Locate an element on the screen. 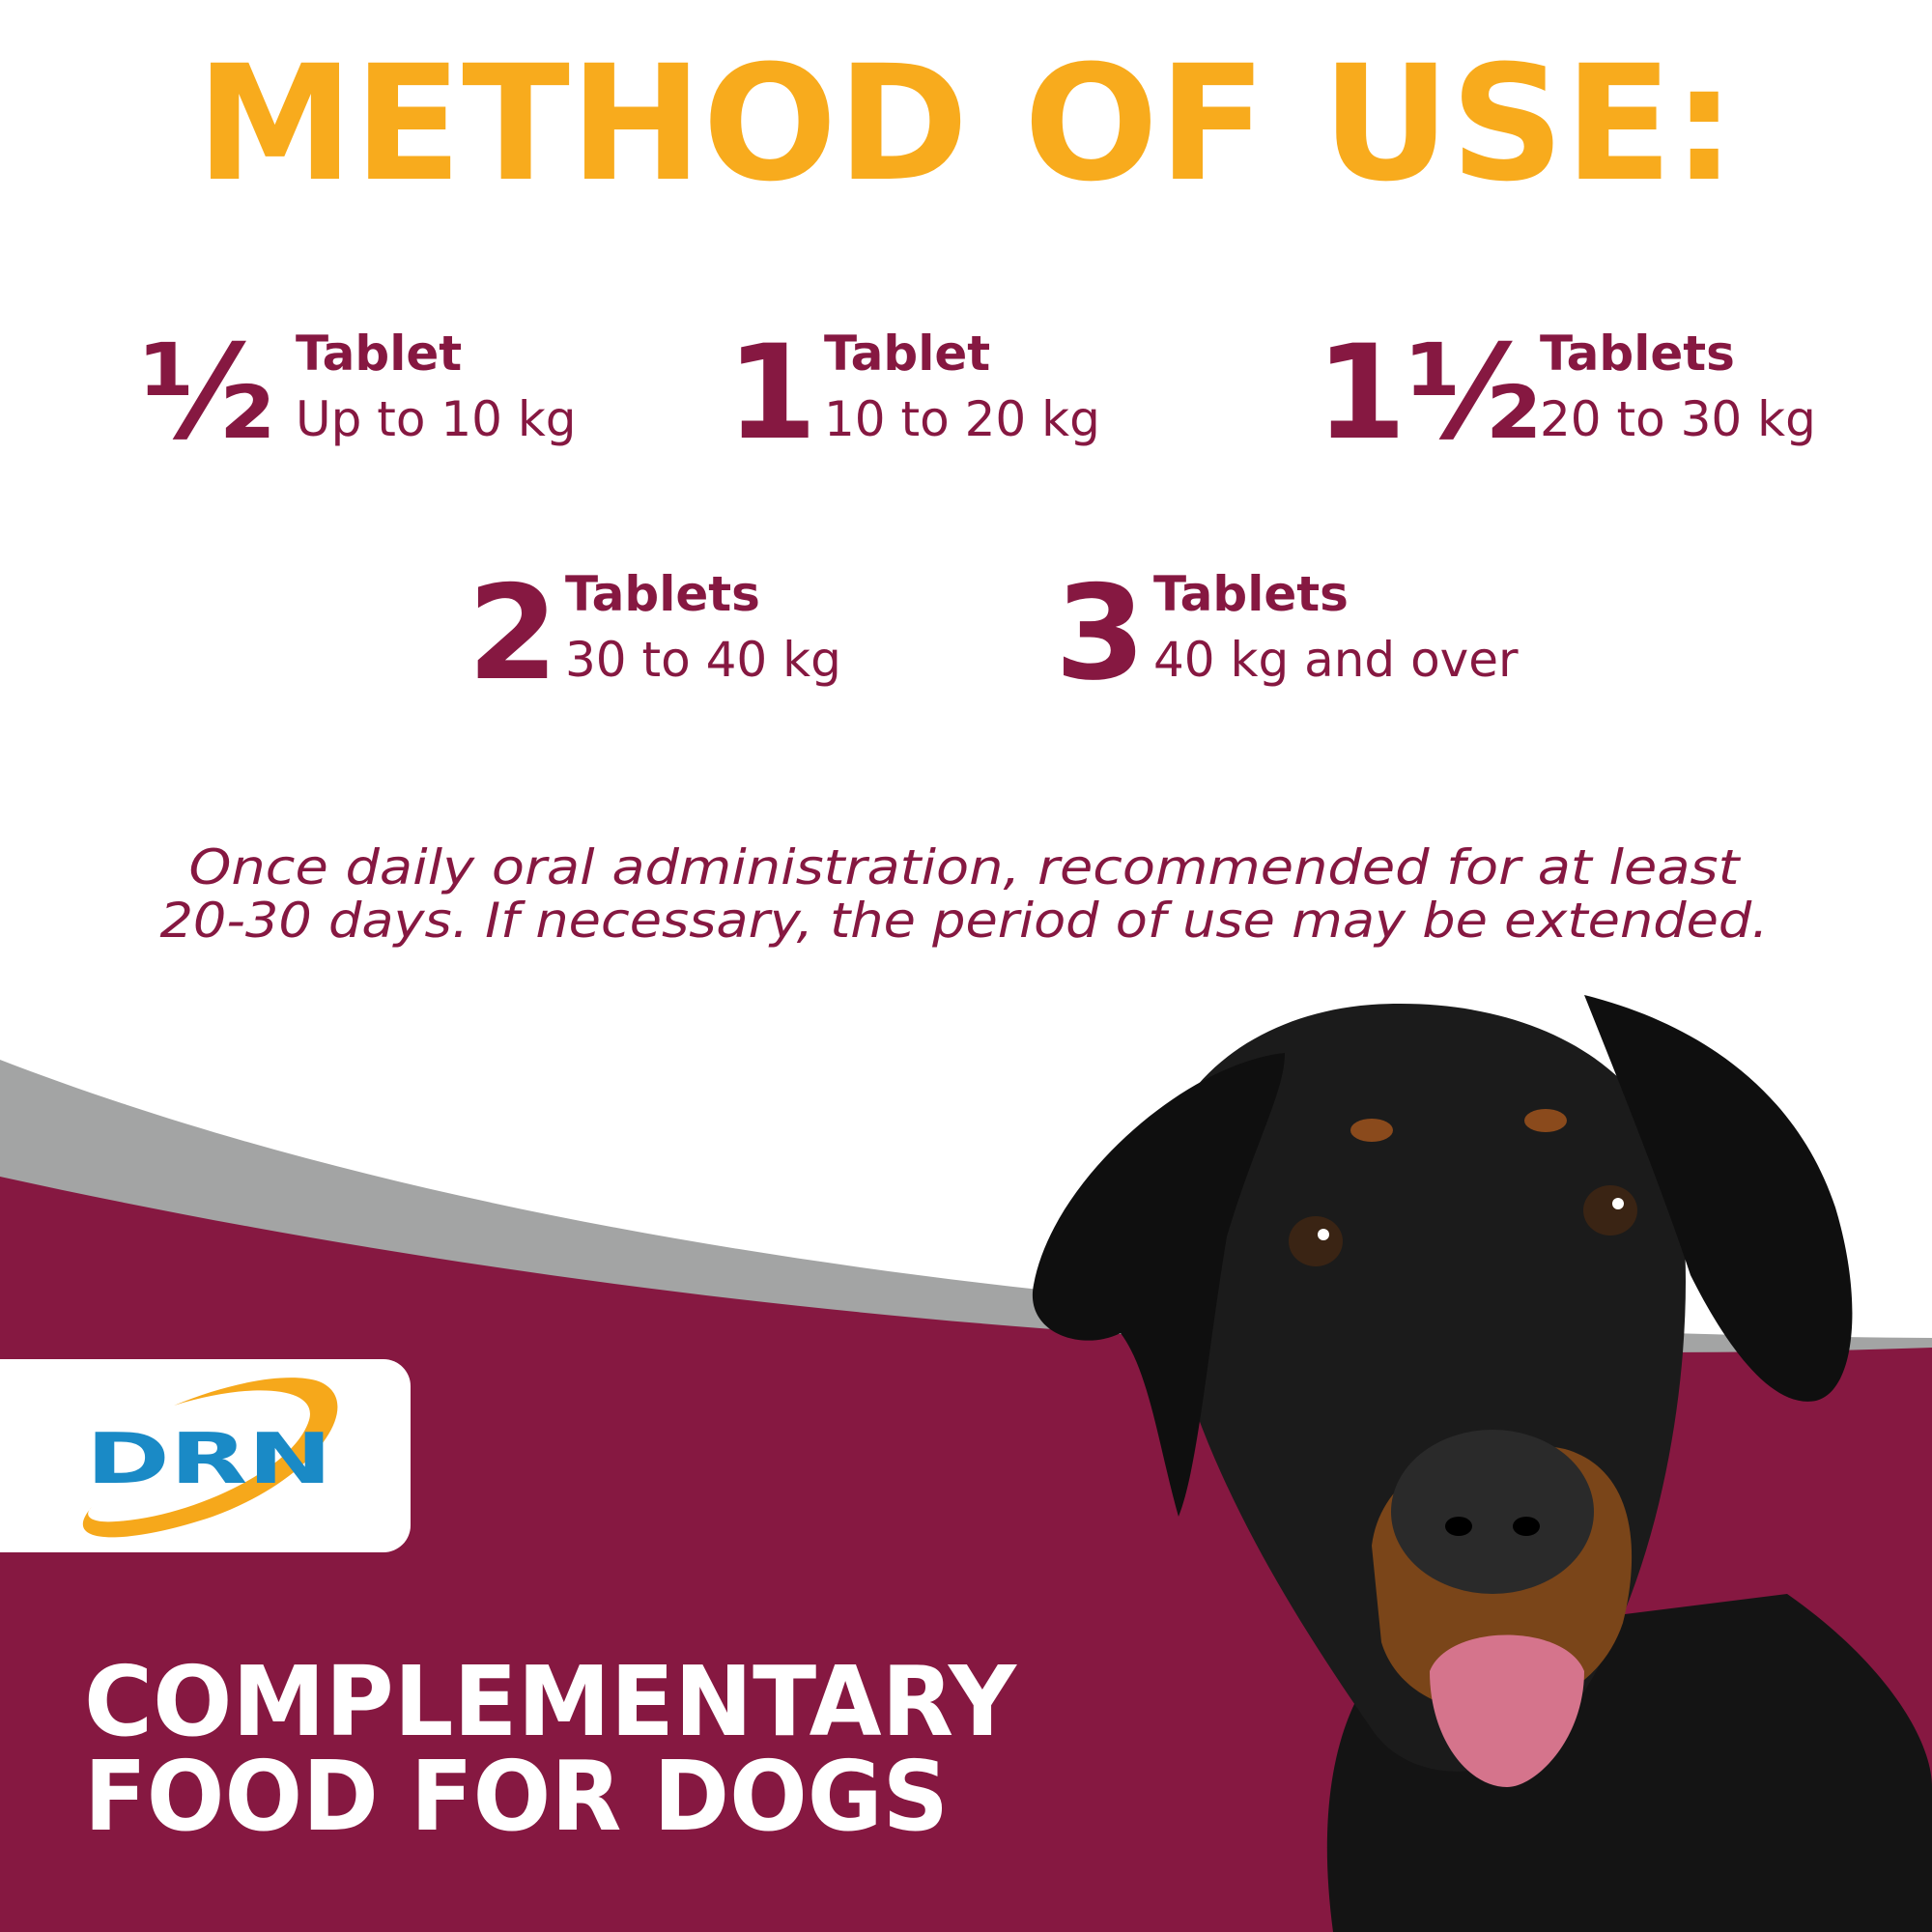 This screenshot has width=1932, height=1932. title: METHOD OF USE: is located at coordinates (966, 123).